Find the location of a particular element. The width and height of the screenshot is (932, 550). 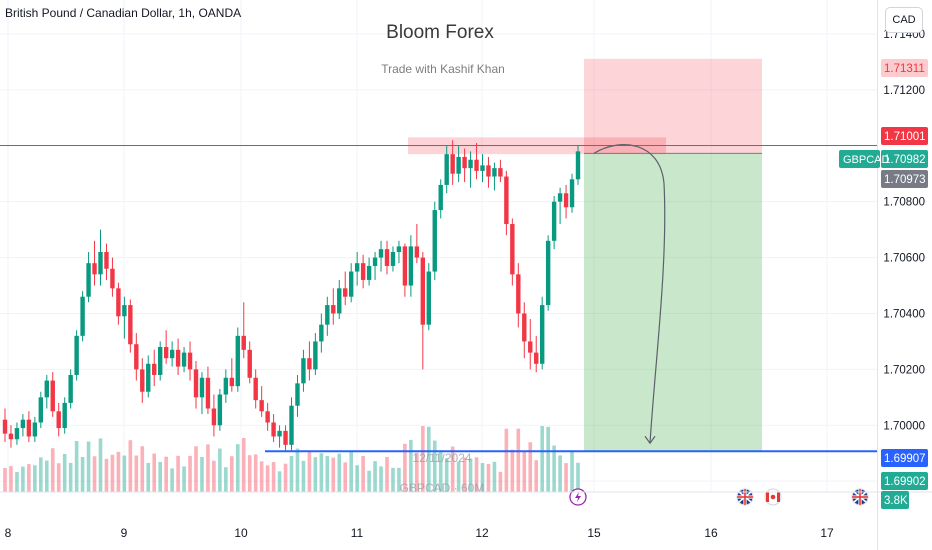

y-tick-label: 1.70400 is located at coordinates (904, 314).